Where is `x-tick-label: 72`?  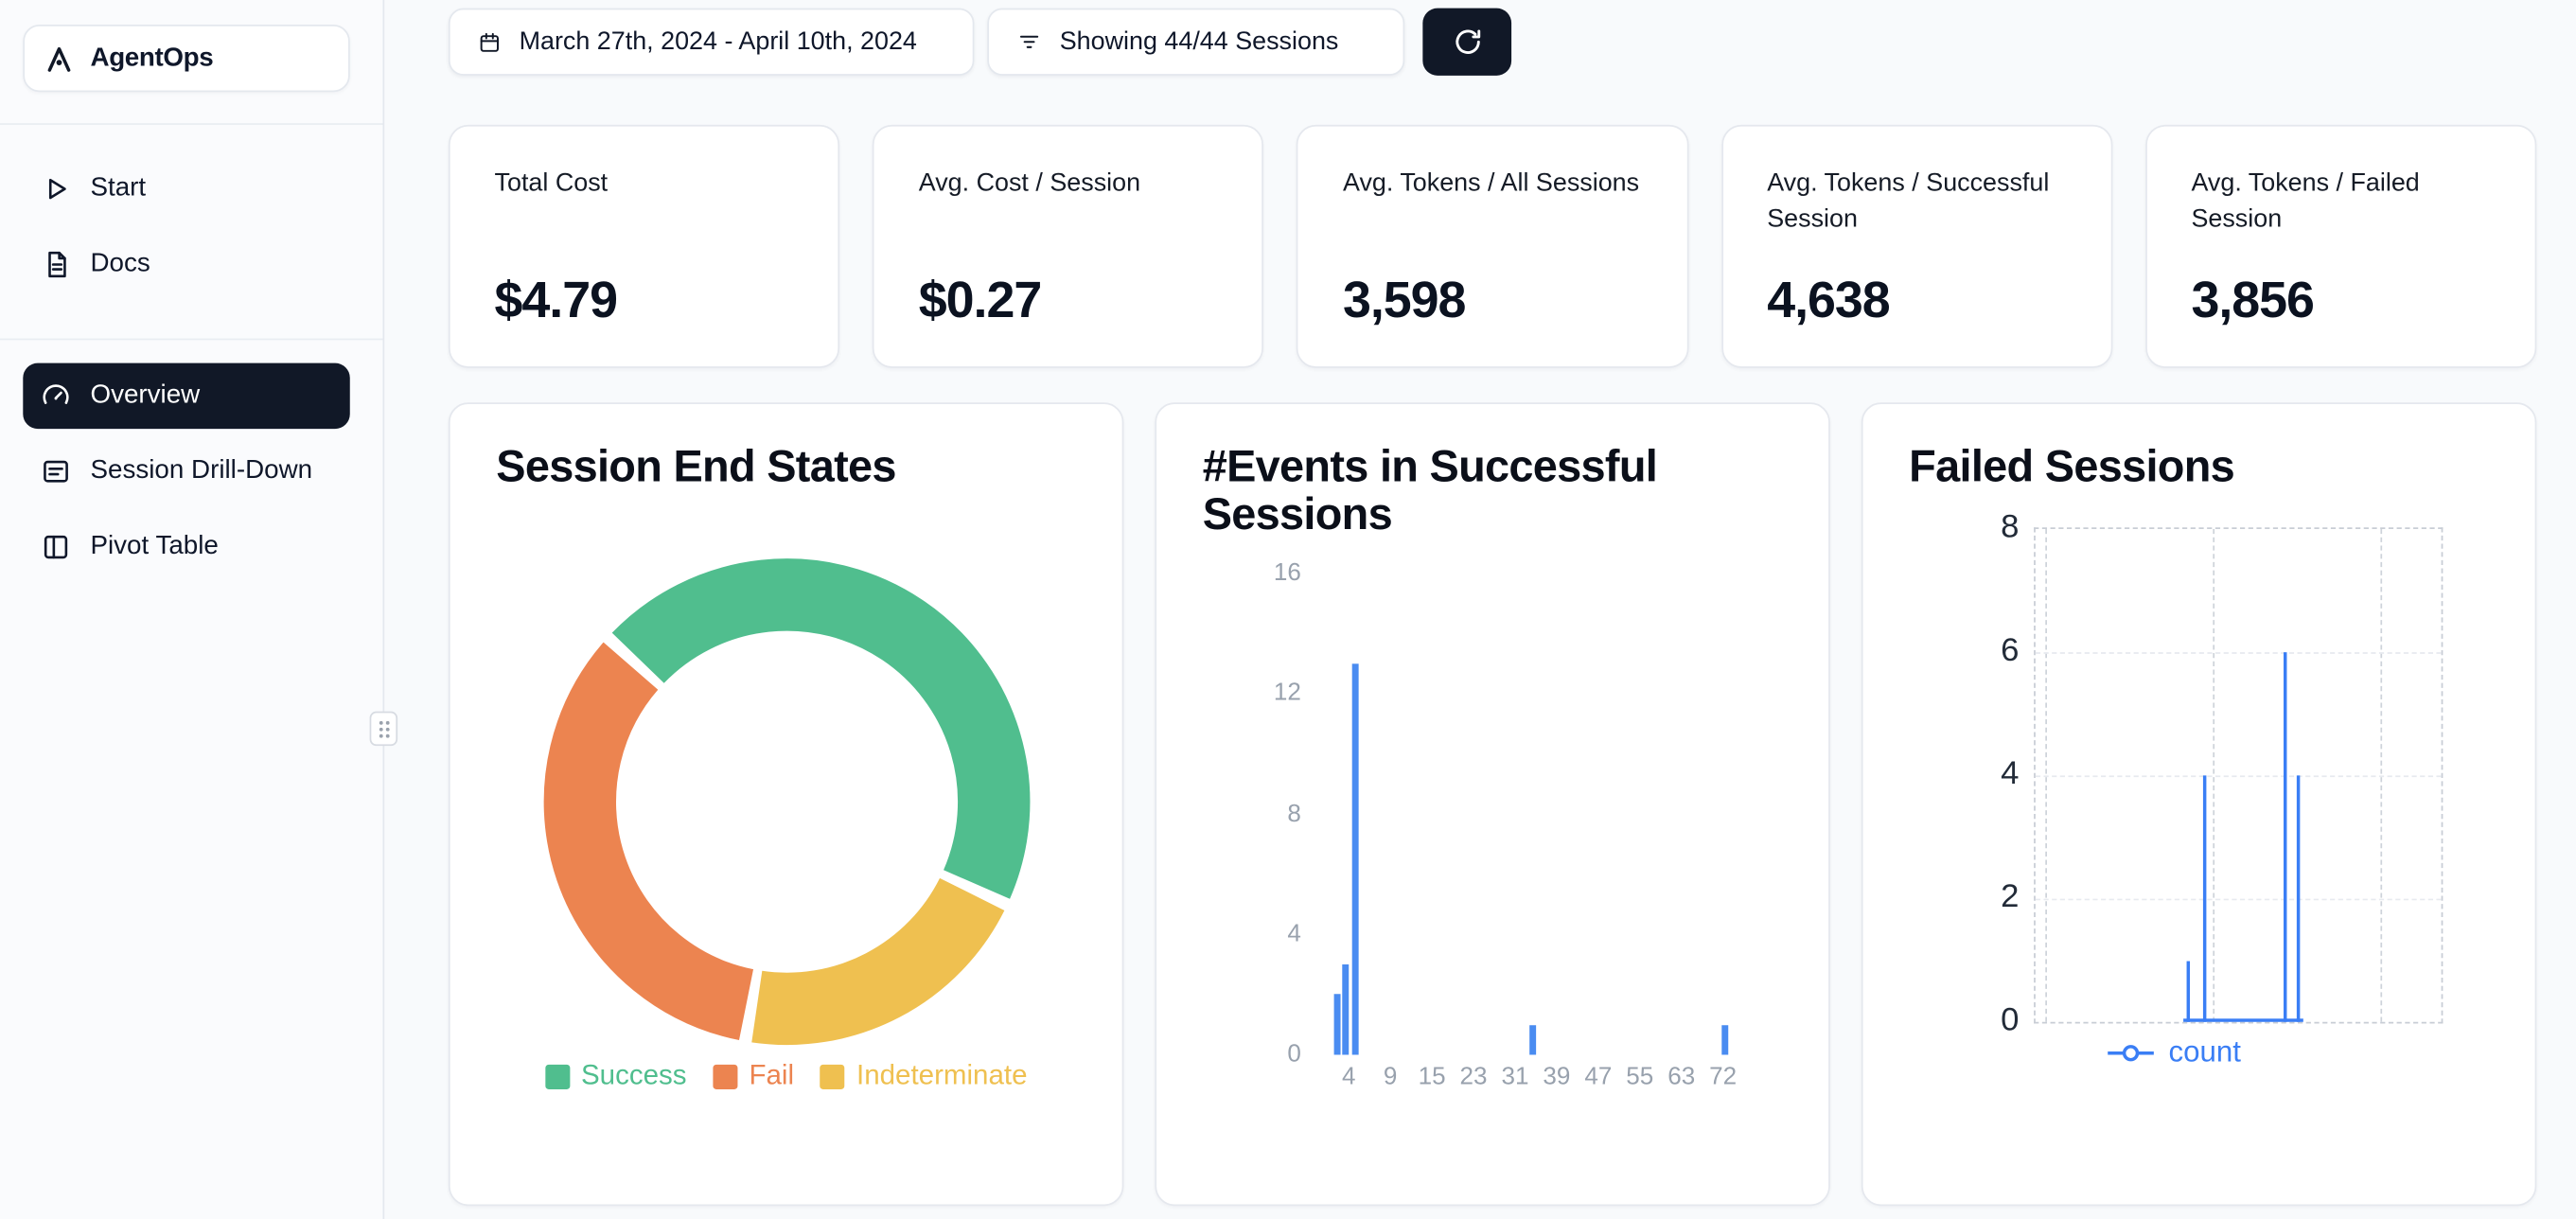 x-tick-label: 72 is located at coordinates (1723, 1077).